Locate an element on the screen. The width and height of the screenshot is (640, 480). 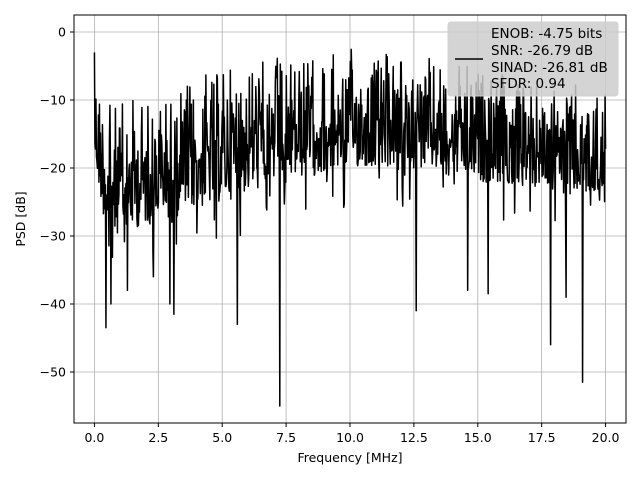
x-tick-label: 20.0 is located at coordinates (606, 437).